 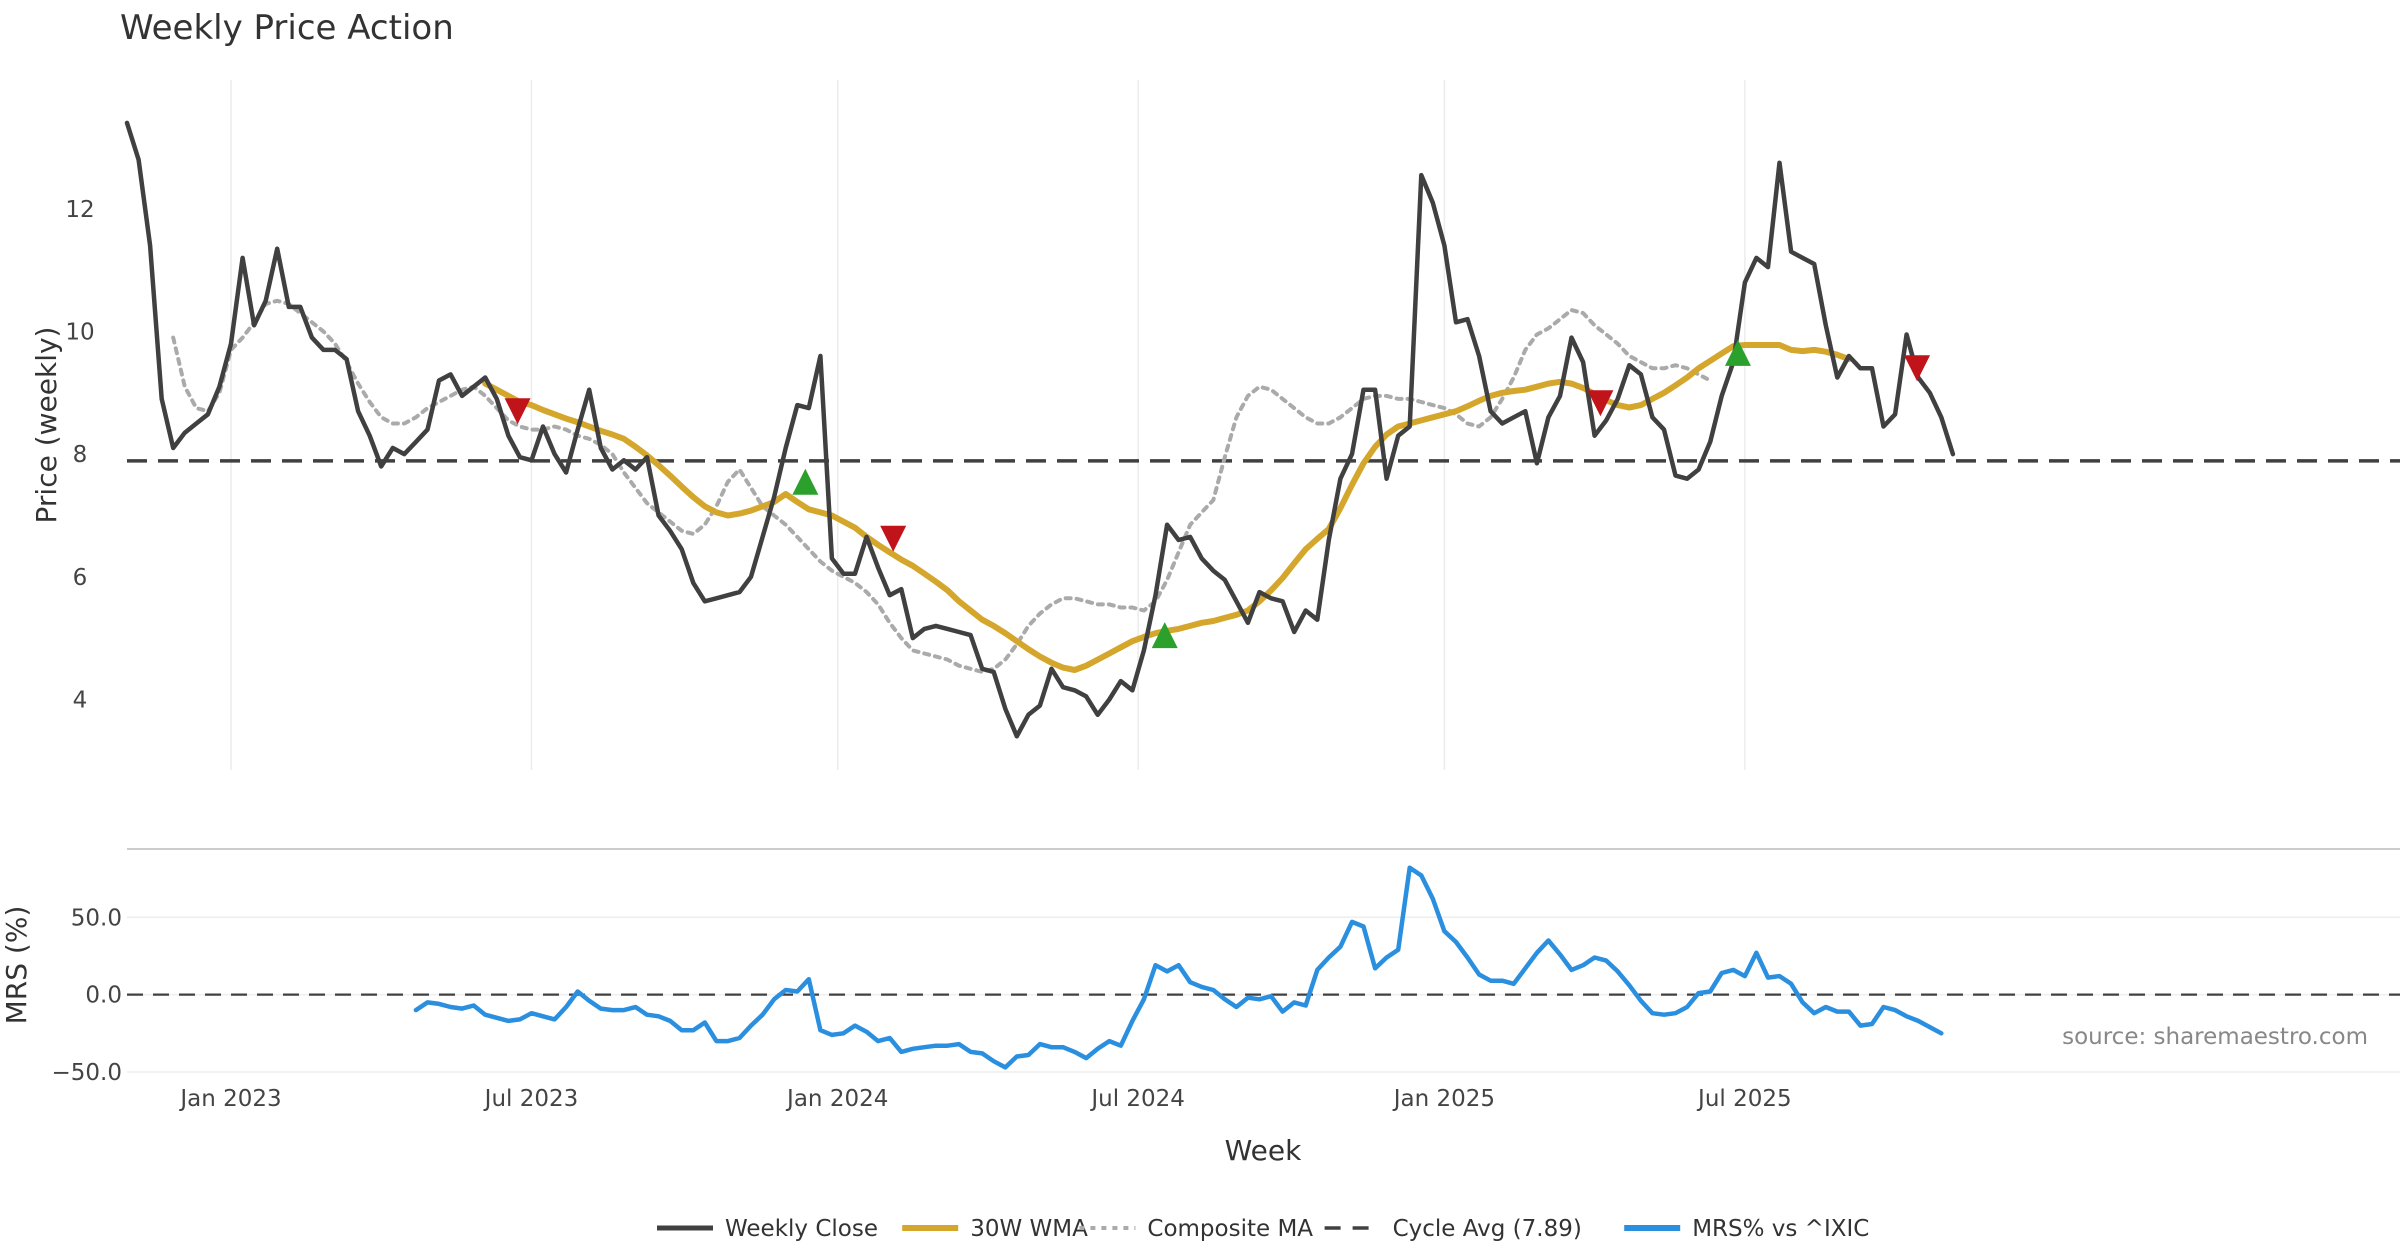 What do you see at coordinates (80, 700) in the screenshot?
I see `price-y-tick-label: 4` at bounding box center [80, 700].